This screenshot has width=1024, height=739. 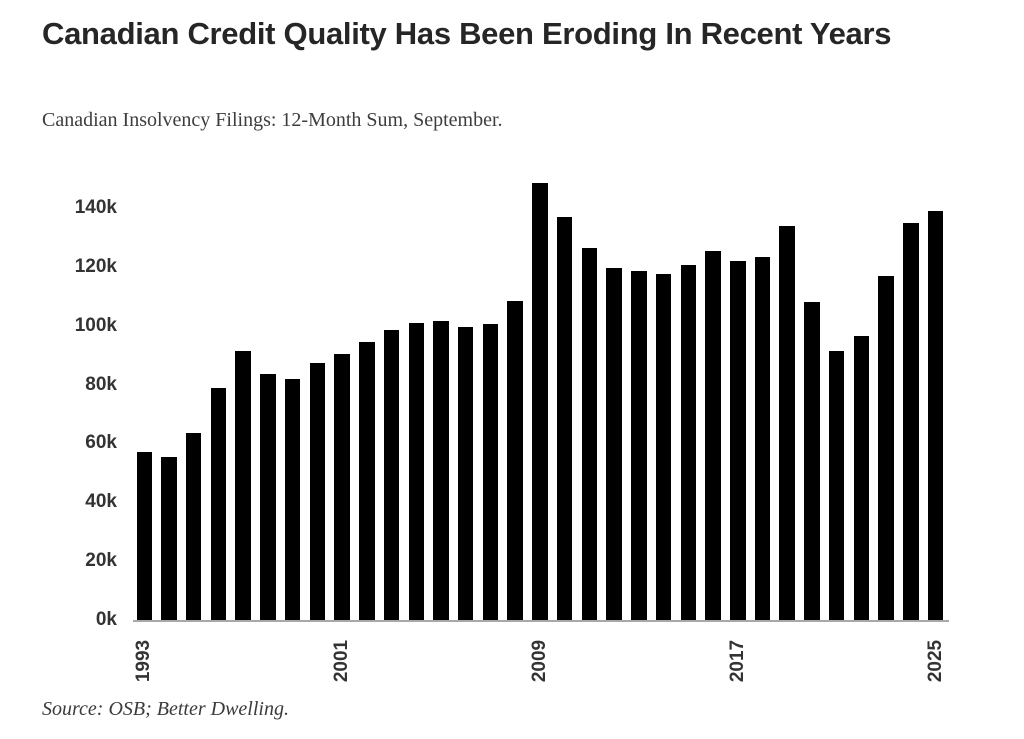 What do you see at coordinates (639, 445) in the screenshot?
I see `bar-2013` at bounding box center [639, 445].